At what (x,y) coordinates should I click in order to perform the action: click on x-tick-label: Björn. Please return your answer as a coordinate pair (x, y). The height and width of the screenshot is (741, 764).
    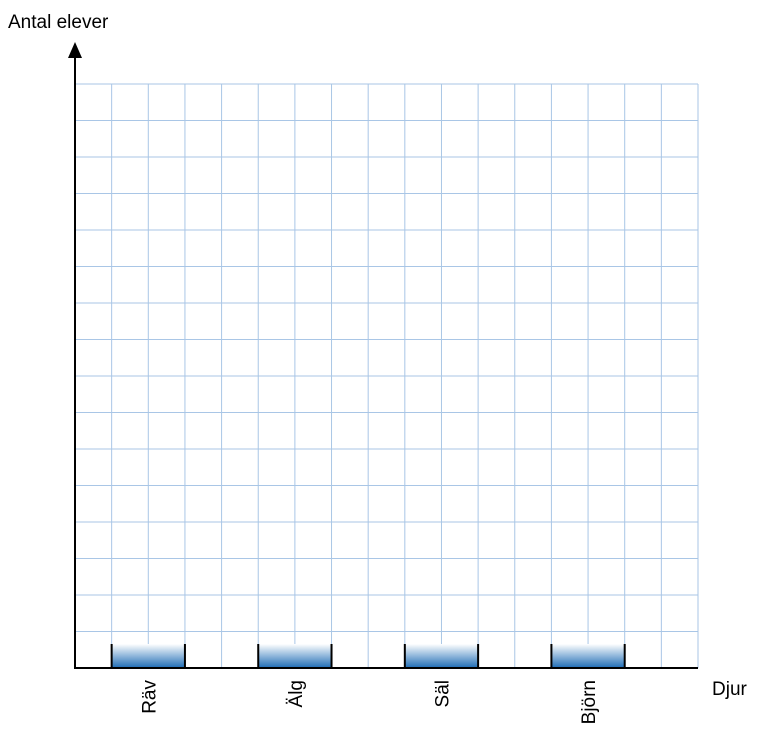
    Looking at the image, I should click on (589, 702).